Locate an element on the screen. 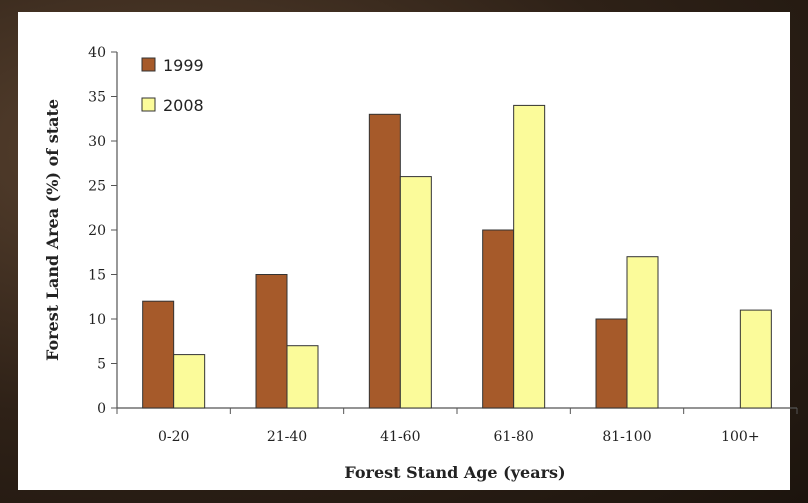 This screenshot has height=503, width=808. legend-label-1999: 1999 is located at coordinates (183, 65).